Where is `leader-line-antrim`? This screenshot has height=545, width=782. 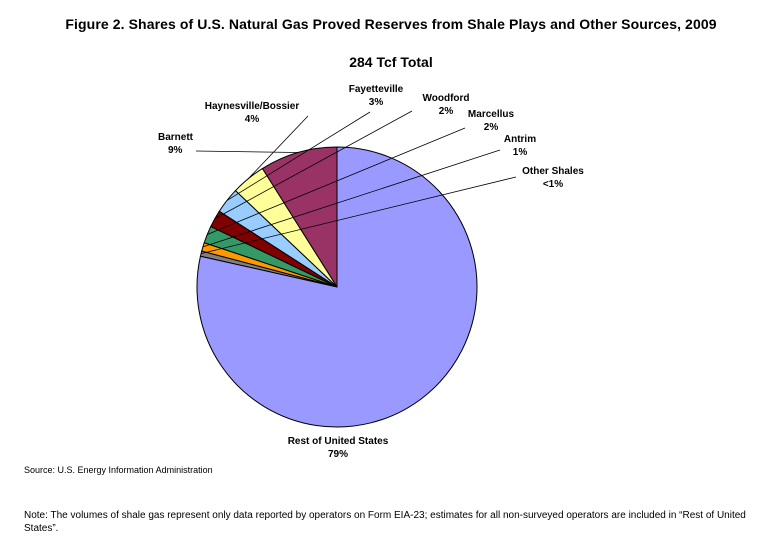
leader-line-antrim is located at coordinates (351, 198).